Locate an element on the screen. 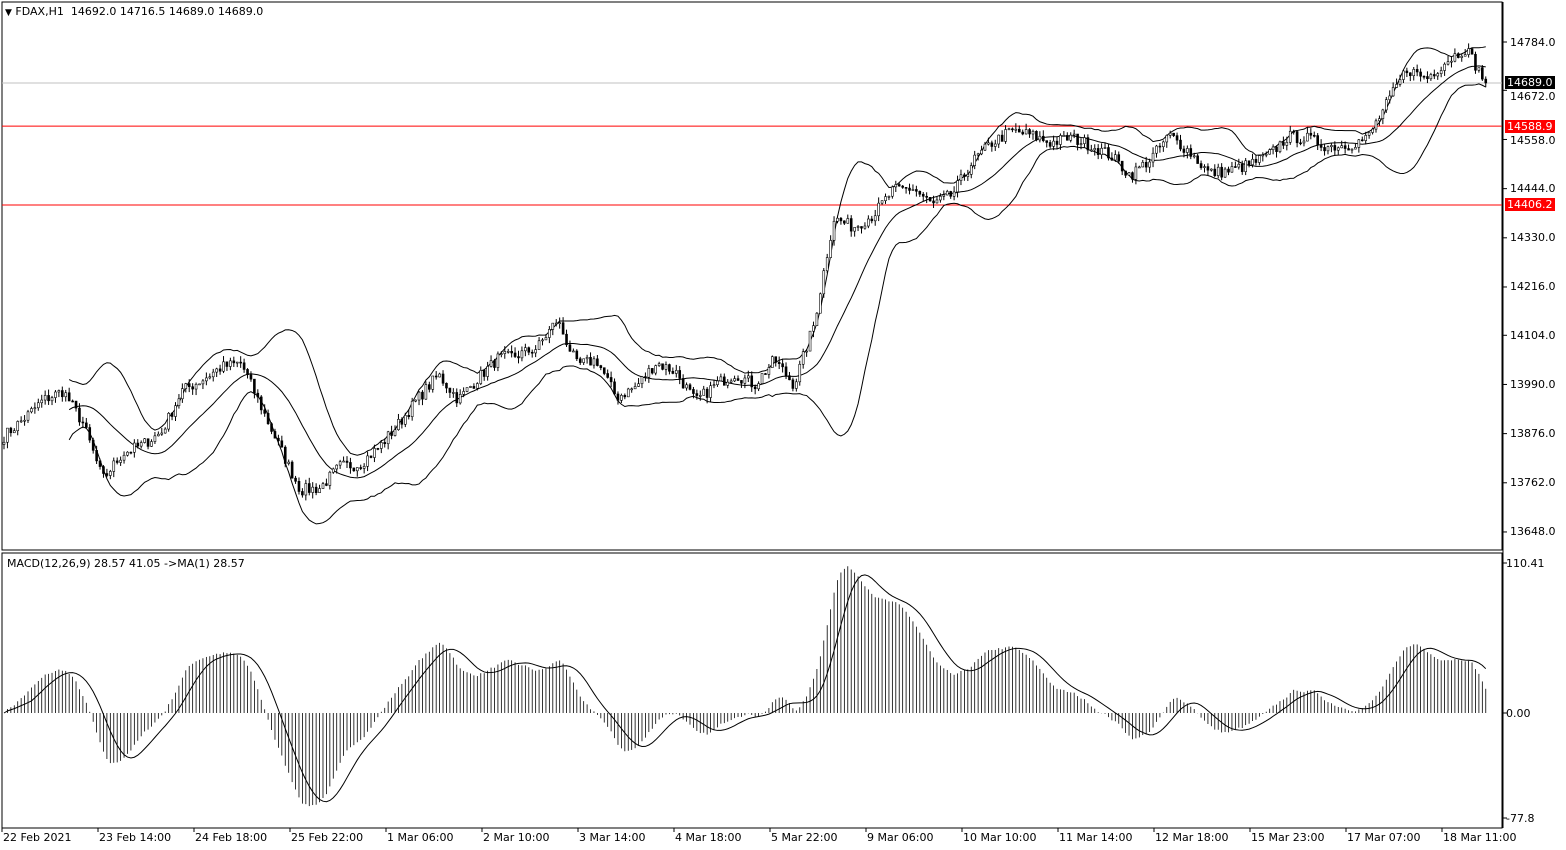 This screenshot has width=1566, height=850. macd-tick-label: -77.8 is located at coordinates (1520, 818).